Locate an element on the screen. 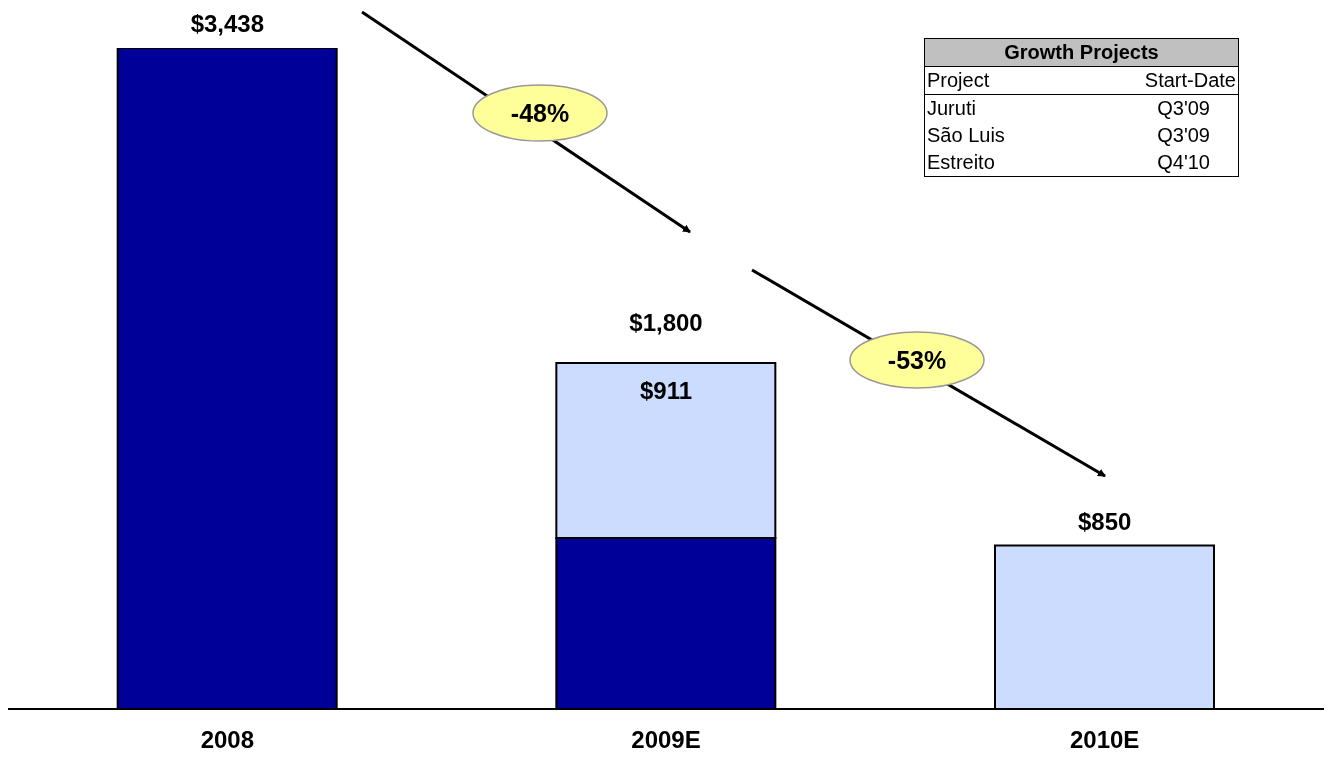 The height and width of the screenshot is (772, 1332). text: Growth Projects is located at coordinates (1081, 53).